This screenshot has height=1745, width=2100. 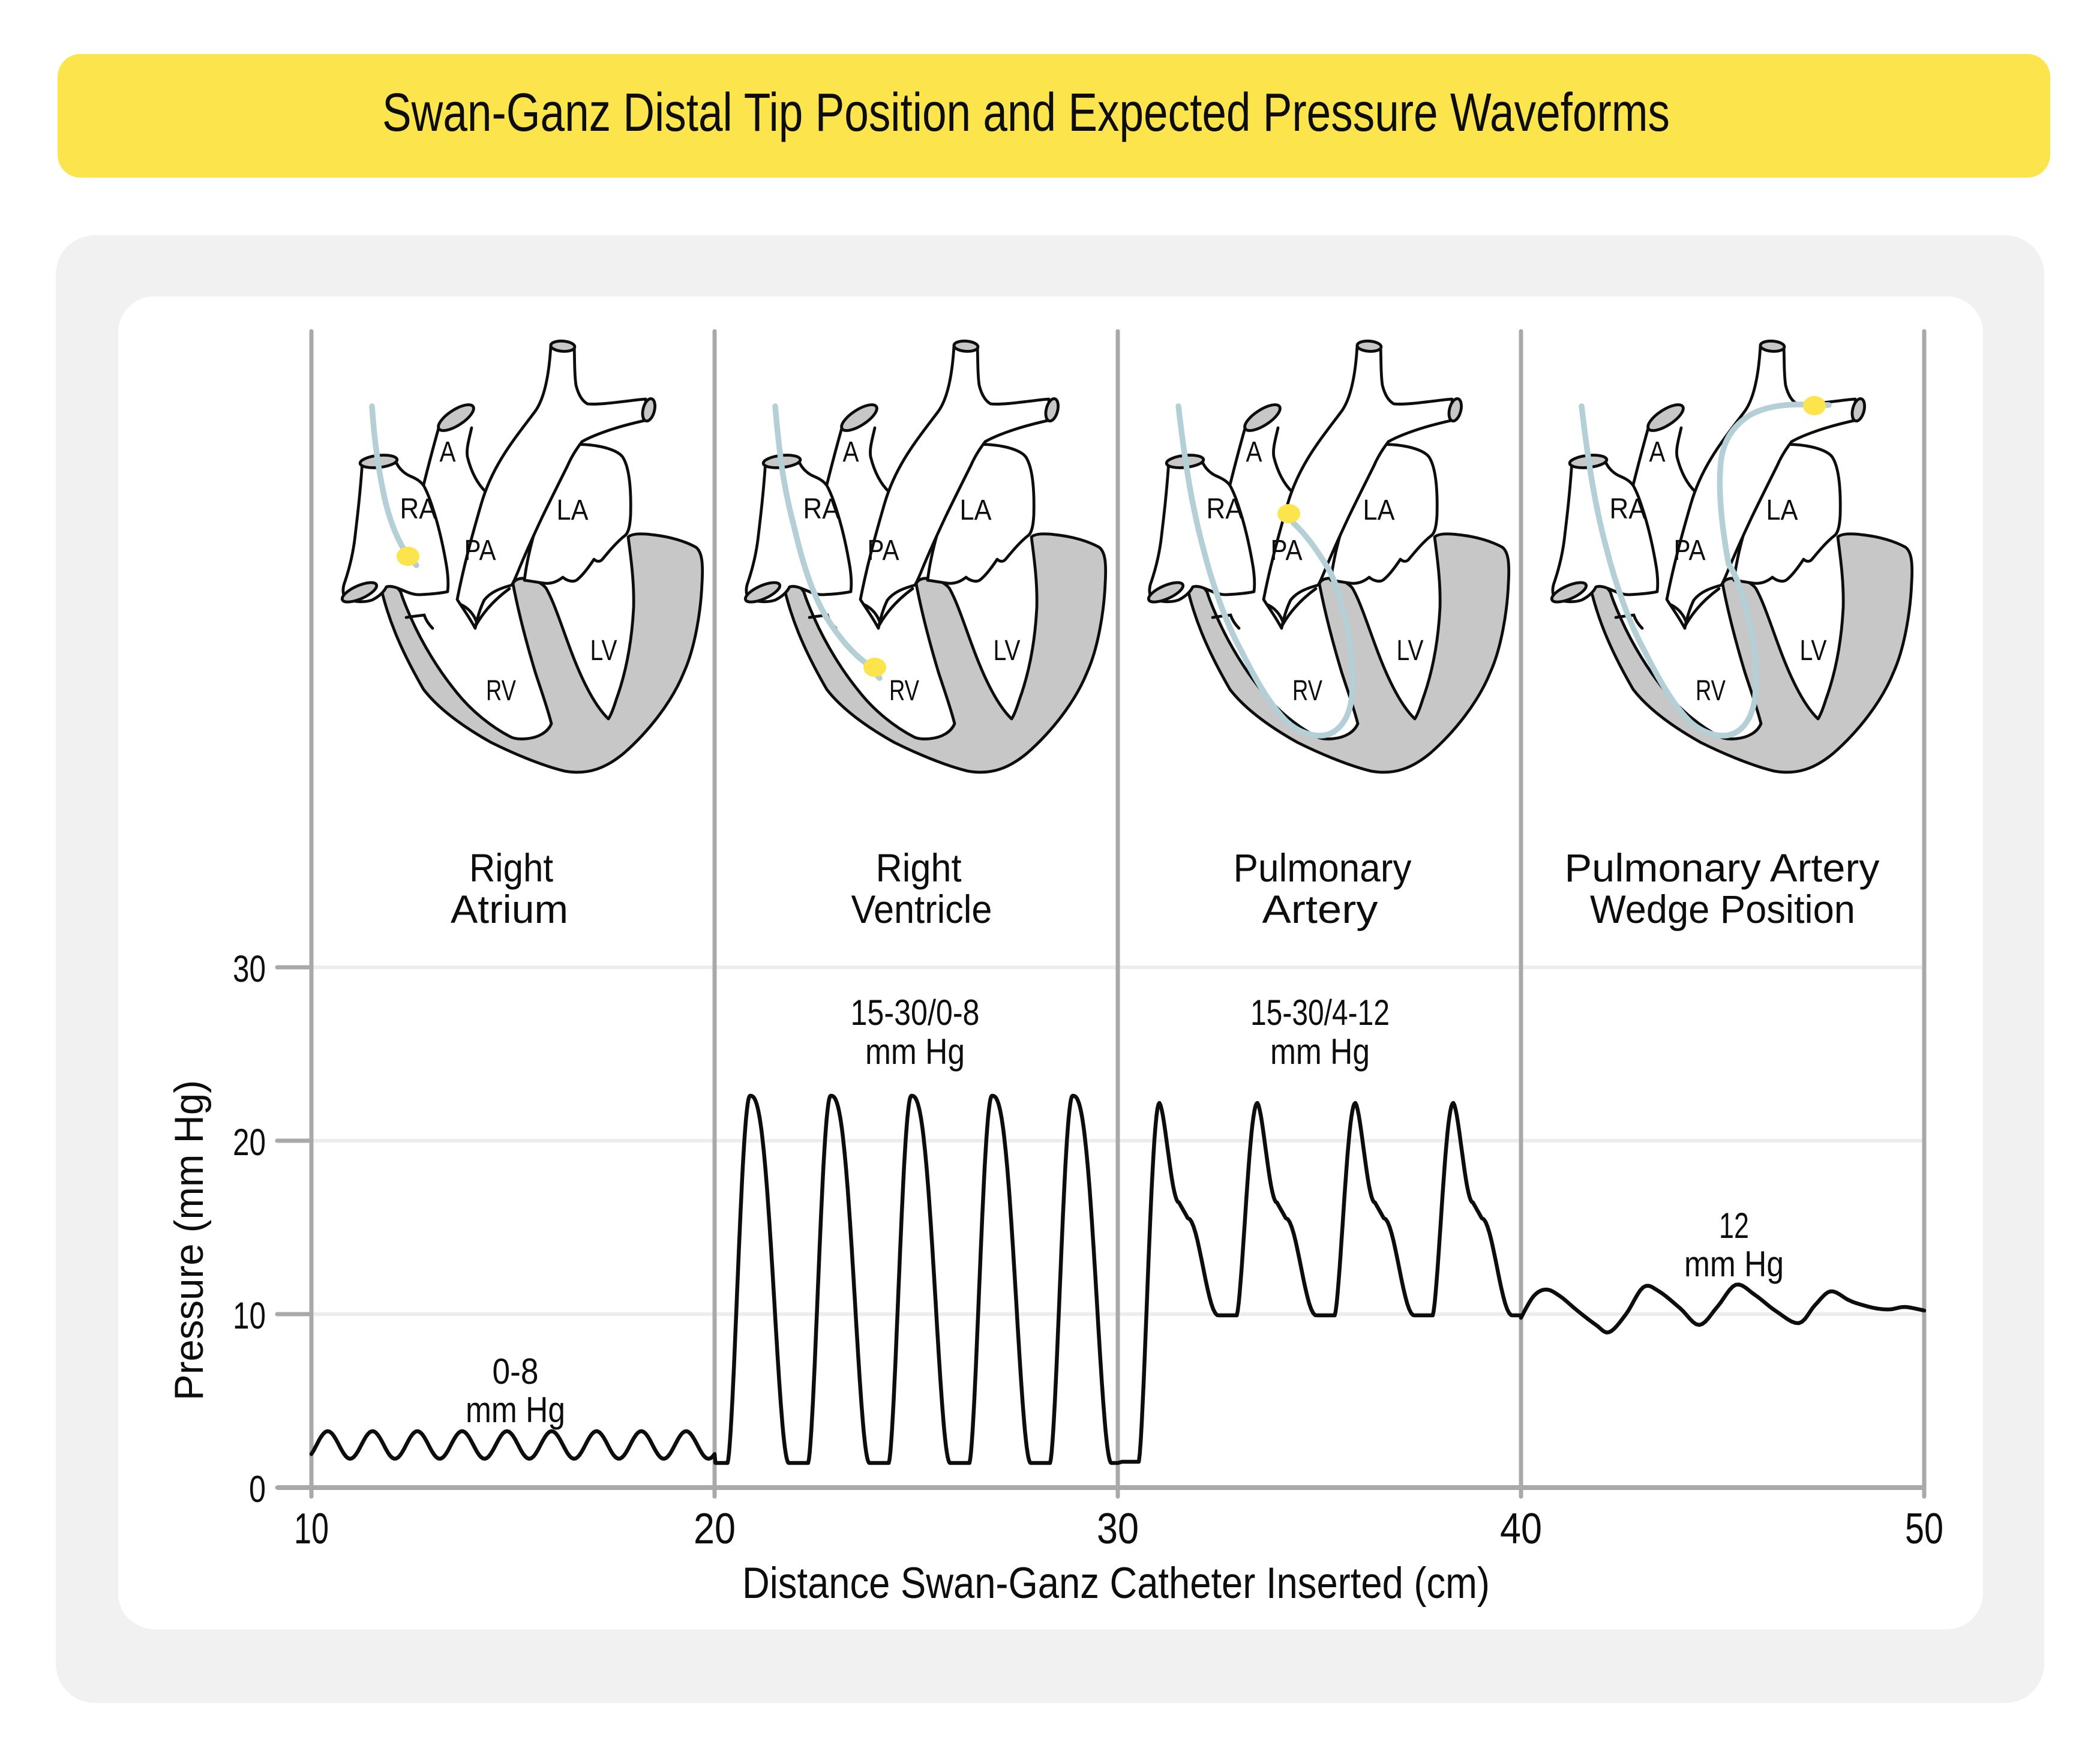 I want to click on svg-text: Wedge Position, so click(x=1722, y=909).